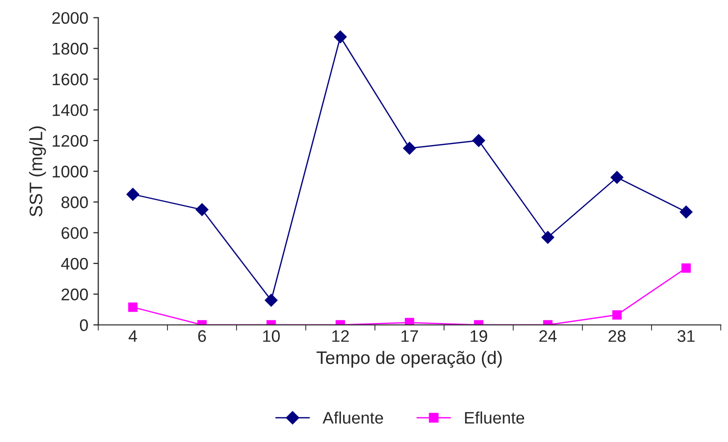 The width and height of the screenshot is (728, 442). I want to click on x-tick-label: 10, so click(271, 336).